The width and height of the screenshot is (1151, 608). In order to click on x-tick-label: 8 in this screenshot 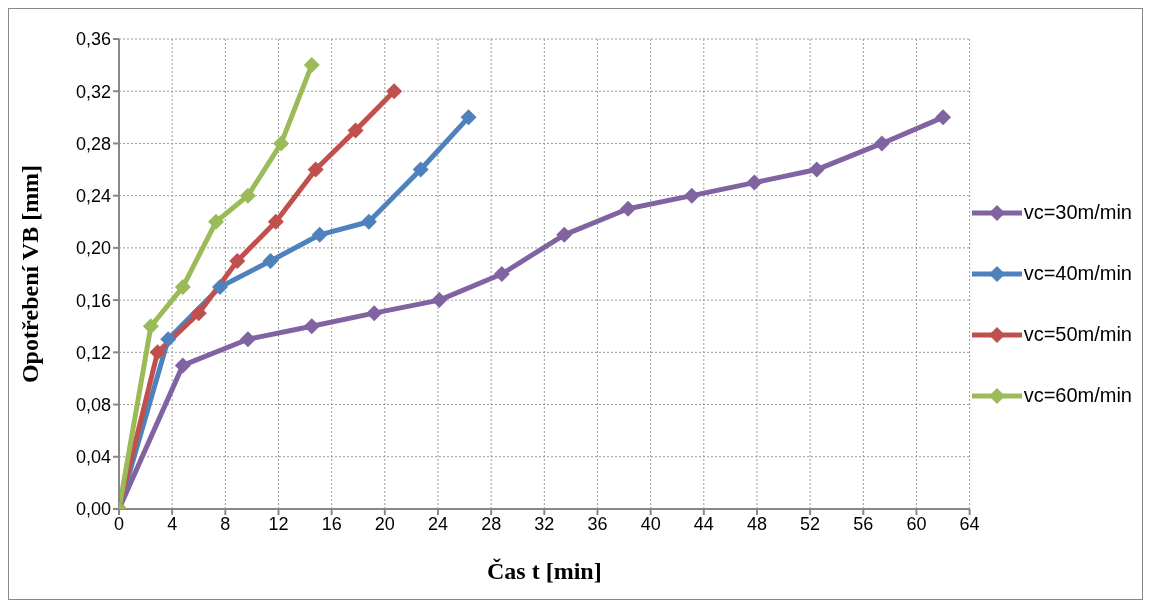, I will do `click(225, 523)`.